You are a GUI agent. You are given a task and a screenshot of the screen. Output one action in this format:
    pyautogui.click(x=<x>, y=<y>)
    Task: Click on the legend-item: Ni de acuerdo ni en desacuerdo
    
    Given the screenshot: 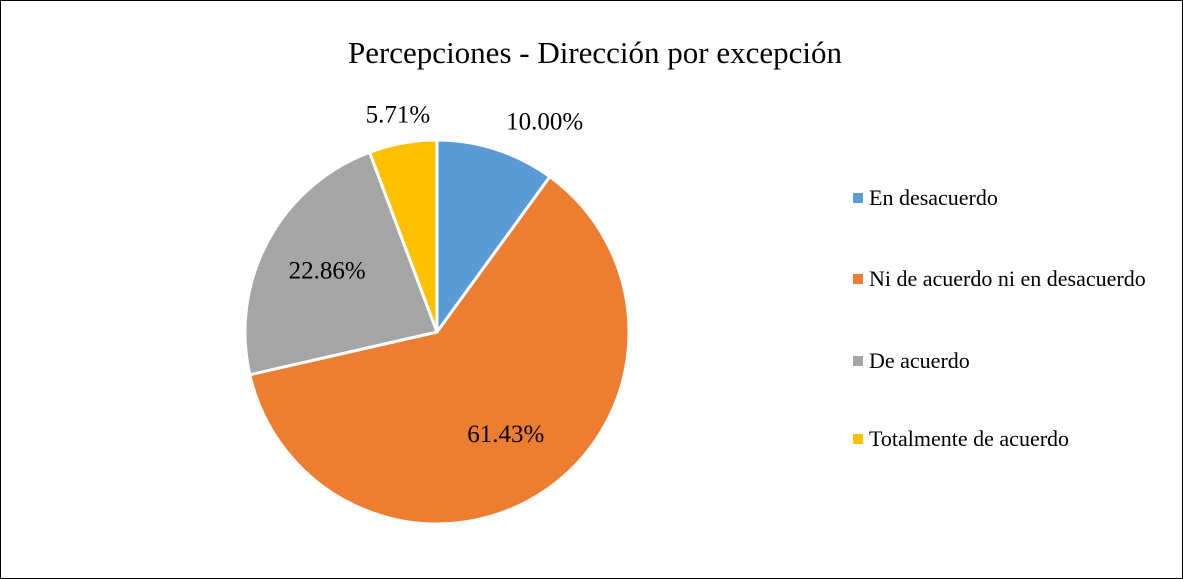 What is the action you would take?
    pyautogui.click(x=1013, y=278)
    